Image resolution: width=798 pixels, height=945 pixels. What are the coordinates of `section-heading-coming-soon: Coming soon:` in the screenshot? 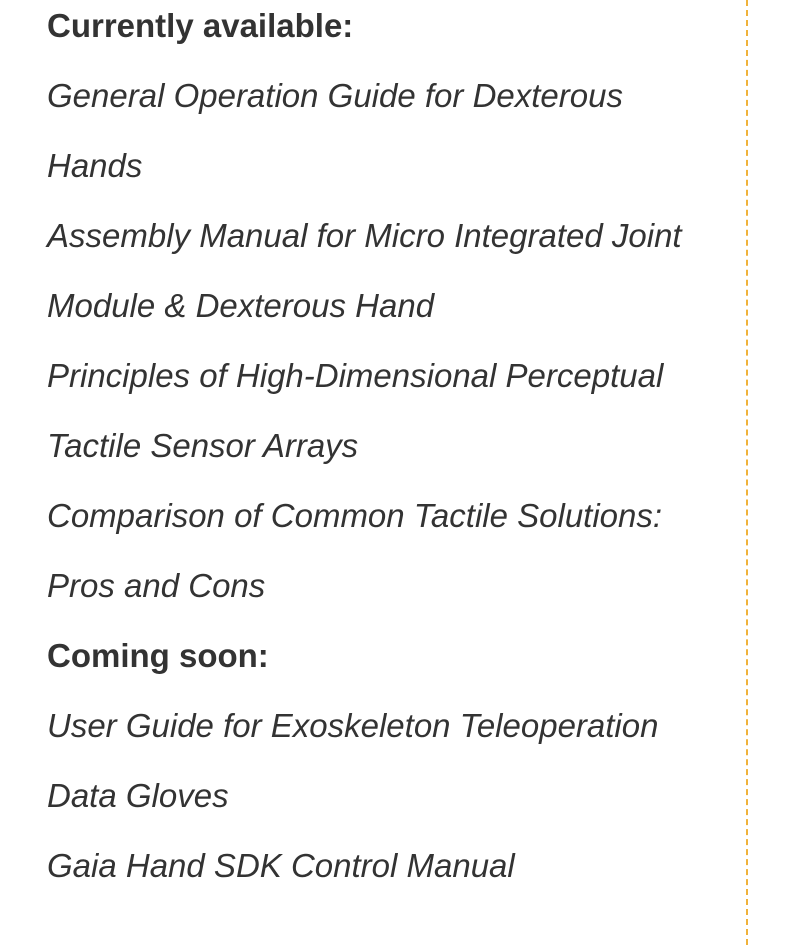 It's located at (158, 655).